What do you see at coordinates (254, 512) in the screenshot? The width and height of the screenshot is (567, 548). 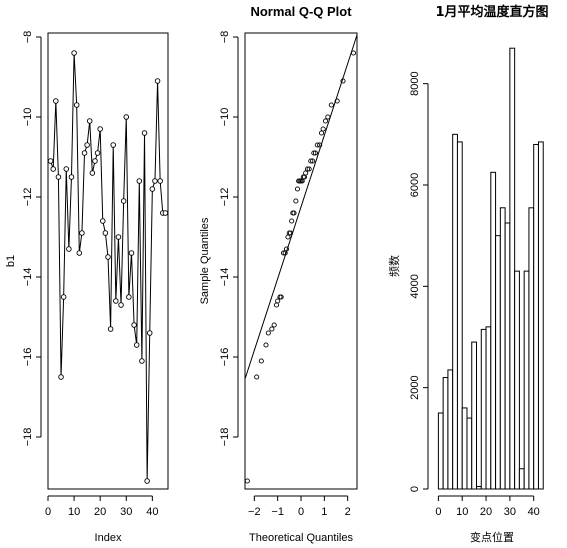 I see `x-tick-label: −2` at bounding box center [254, 512].